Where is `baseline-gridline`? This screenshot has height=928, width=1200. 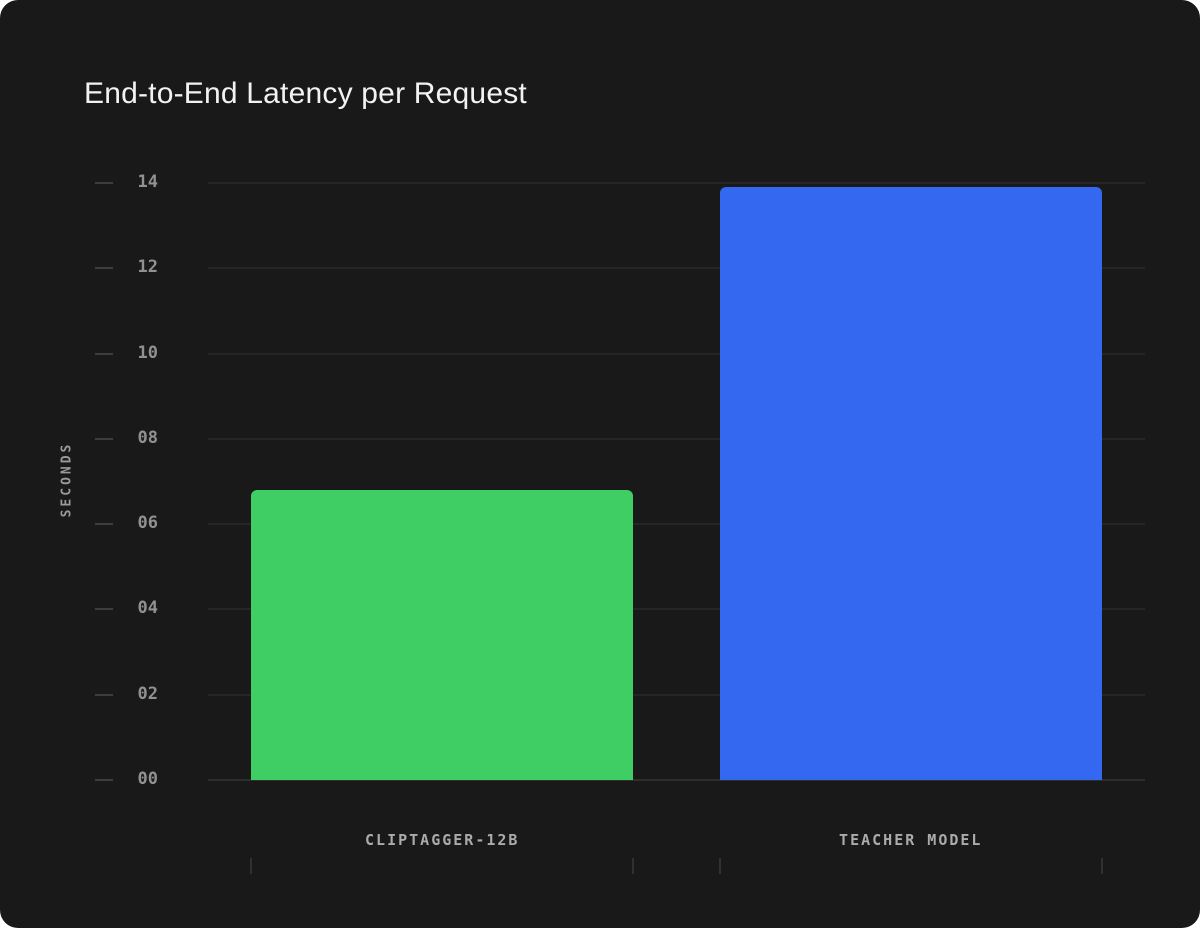
baseline-gridline is located at coordinates (676, 780).